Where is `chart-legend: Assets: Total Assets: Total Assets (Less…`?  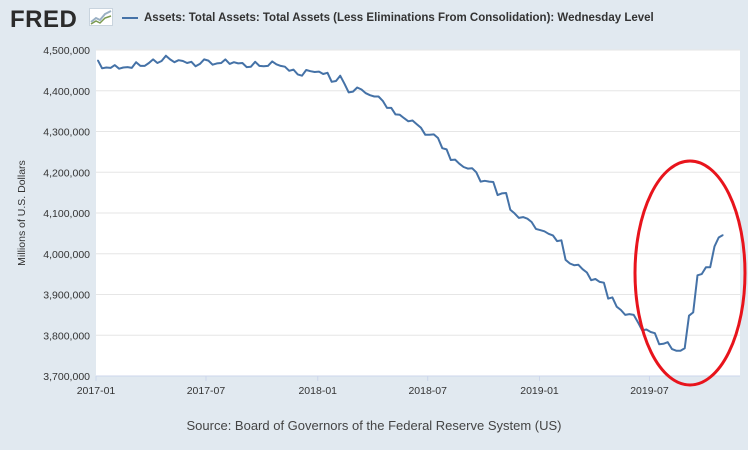 chart-legend: Assets: Total Assets: Total Assets (Less… is located at coordinates (388, 18).